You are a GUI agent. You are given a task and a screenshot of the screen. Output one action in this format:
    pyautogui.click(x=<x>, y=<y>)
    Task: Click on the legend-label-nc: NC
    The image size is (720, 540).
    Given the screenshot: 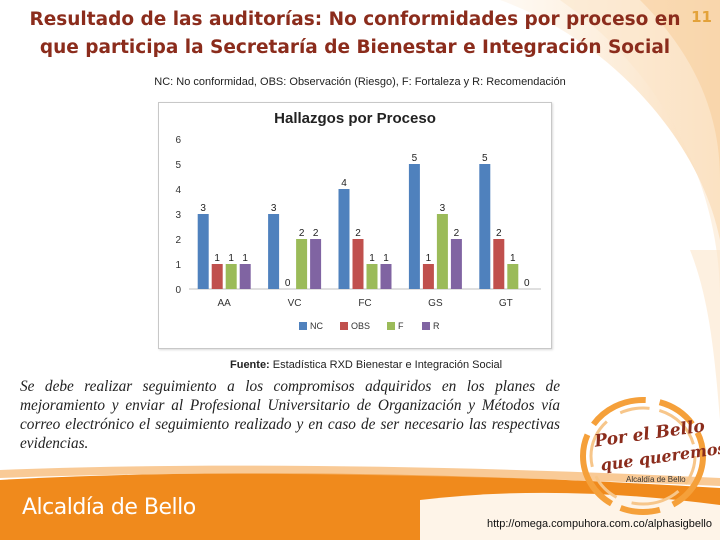 What is the action you would take?
    pyautogui.click(x=316, y=326)
    